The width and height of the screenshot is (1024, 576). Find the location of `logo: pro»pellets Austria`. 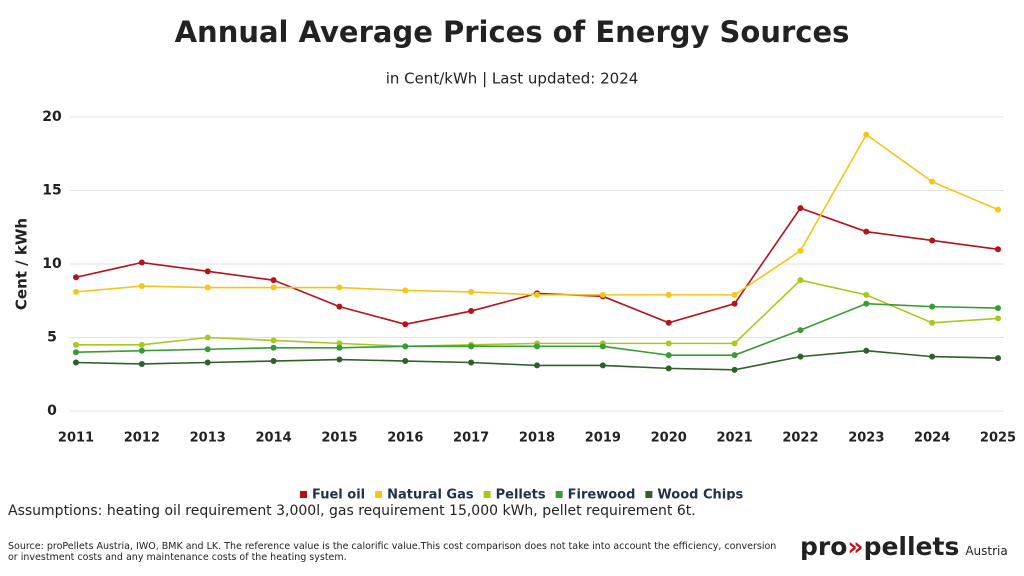

logo: pro»pellets Austria is located at coordinates (904, 546).